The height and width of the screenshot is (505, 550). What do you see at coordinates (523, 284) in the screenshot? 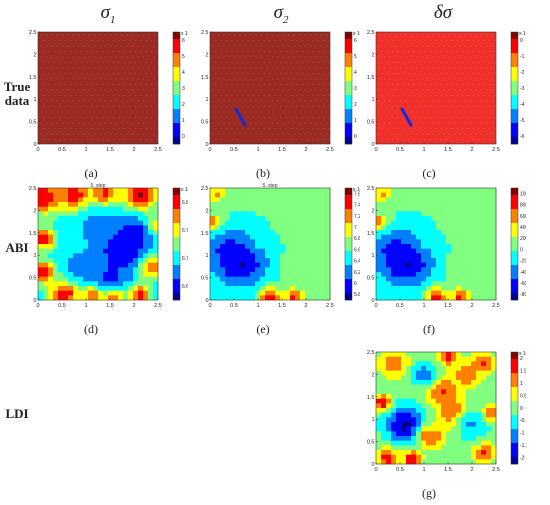
I see `colorbar-tick-label: -6000` at bounding box center [523, 284].